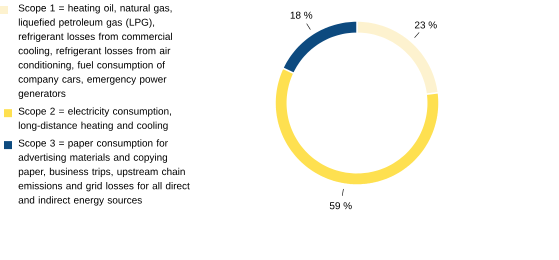  What do you see at coordinates (425, 25) in the screenshot?
I see `data-label: 23 %` at bounding box center [425, 25].